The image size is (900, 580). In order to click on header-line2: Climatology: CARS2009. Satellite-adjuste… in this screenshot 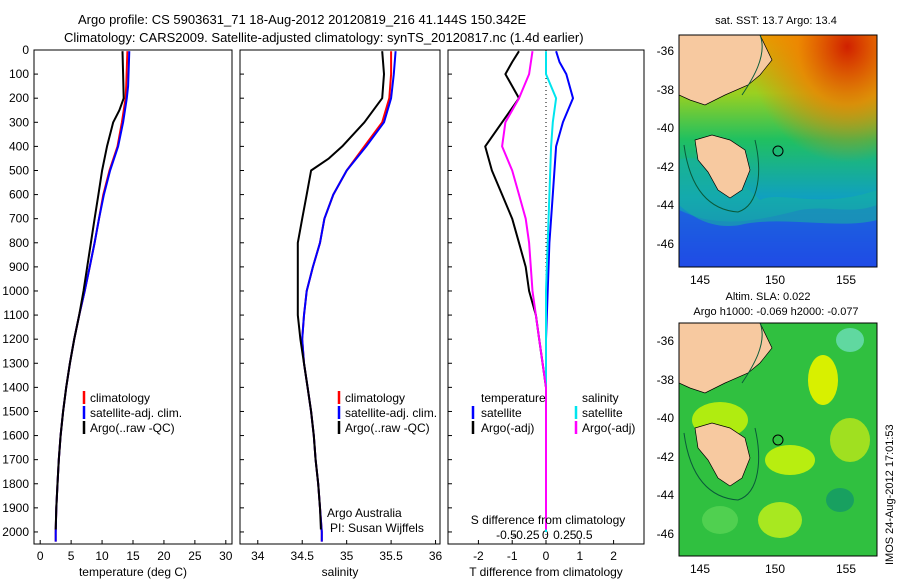, I will do `click(324, 37)`.